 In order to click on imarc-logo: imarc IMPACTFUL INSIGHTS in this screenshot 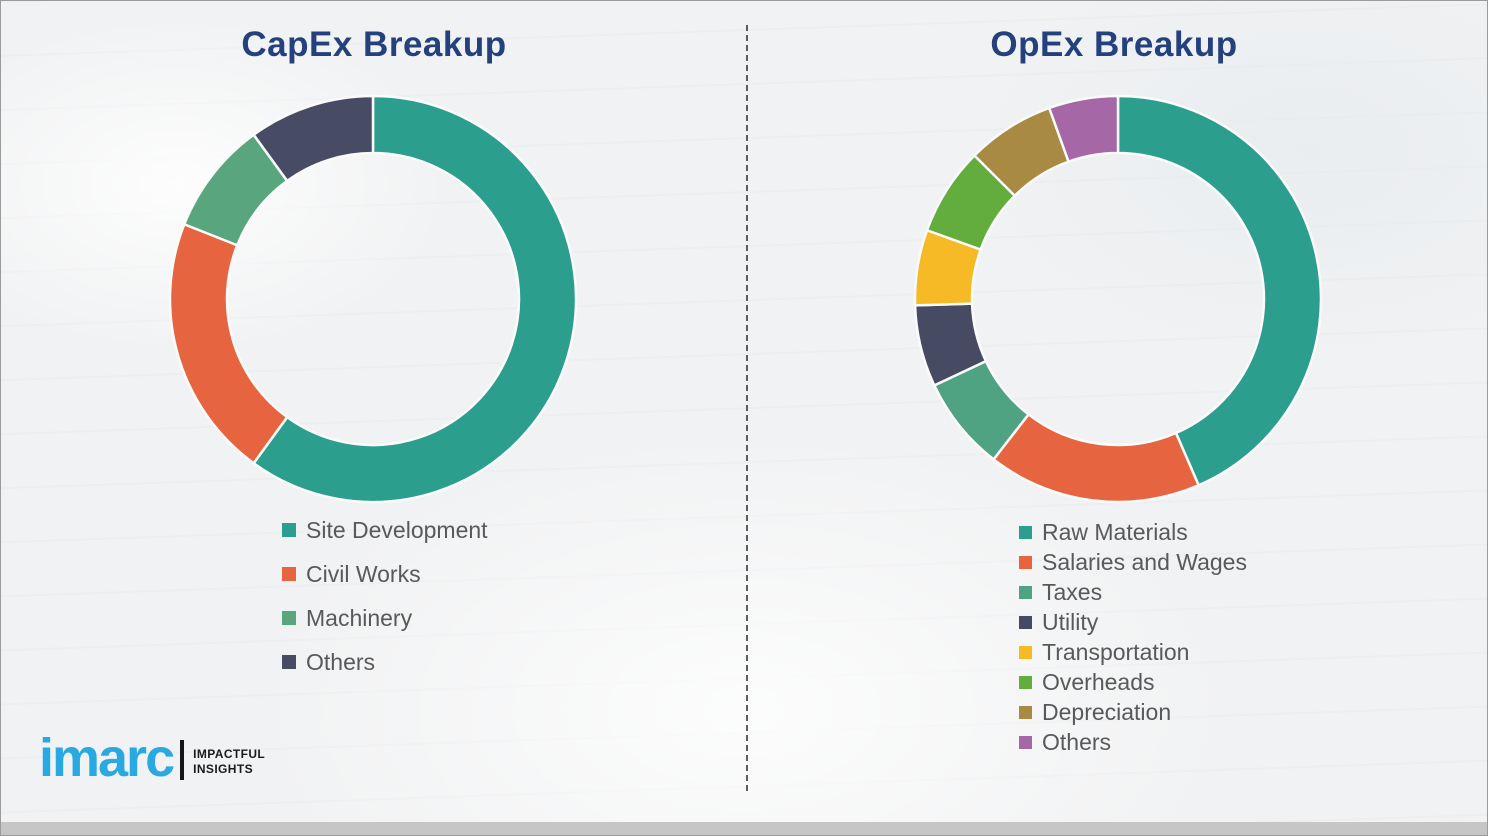, I will do `click(152, 758)`.